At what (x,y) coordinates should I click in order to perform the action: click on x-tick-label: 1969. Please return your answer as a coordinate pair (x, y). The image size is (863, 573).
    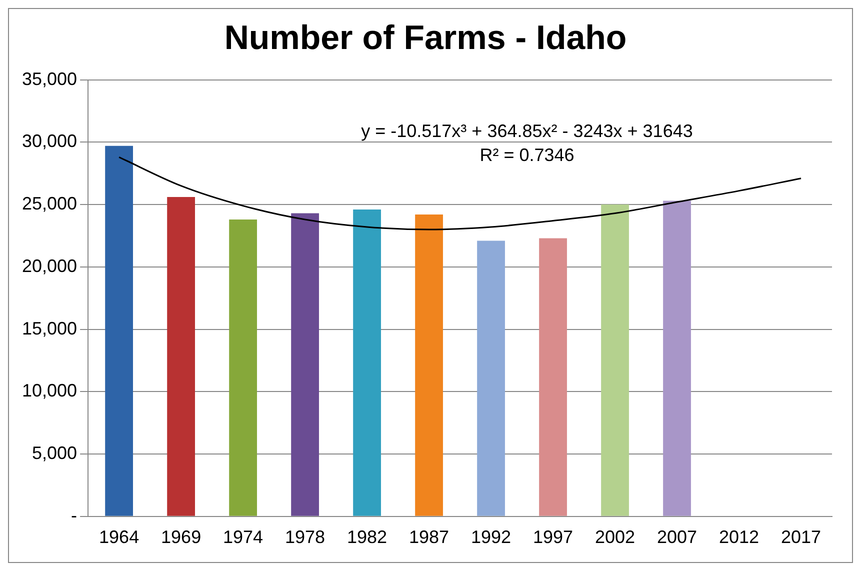
    Looking at the image, I should click on (181, 537).